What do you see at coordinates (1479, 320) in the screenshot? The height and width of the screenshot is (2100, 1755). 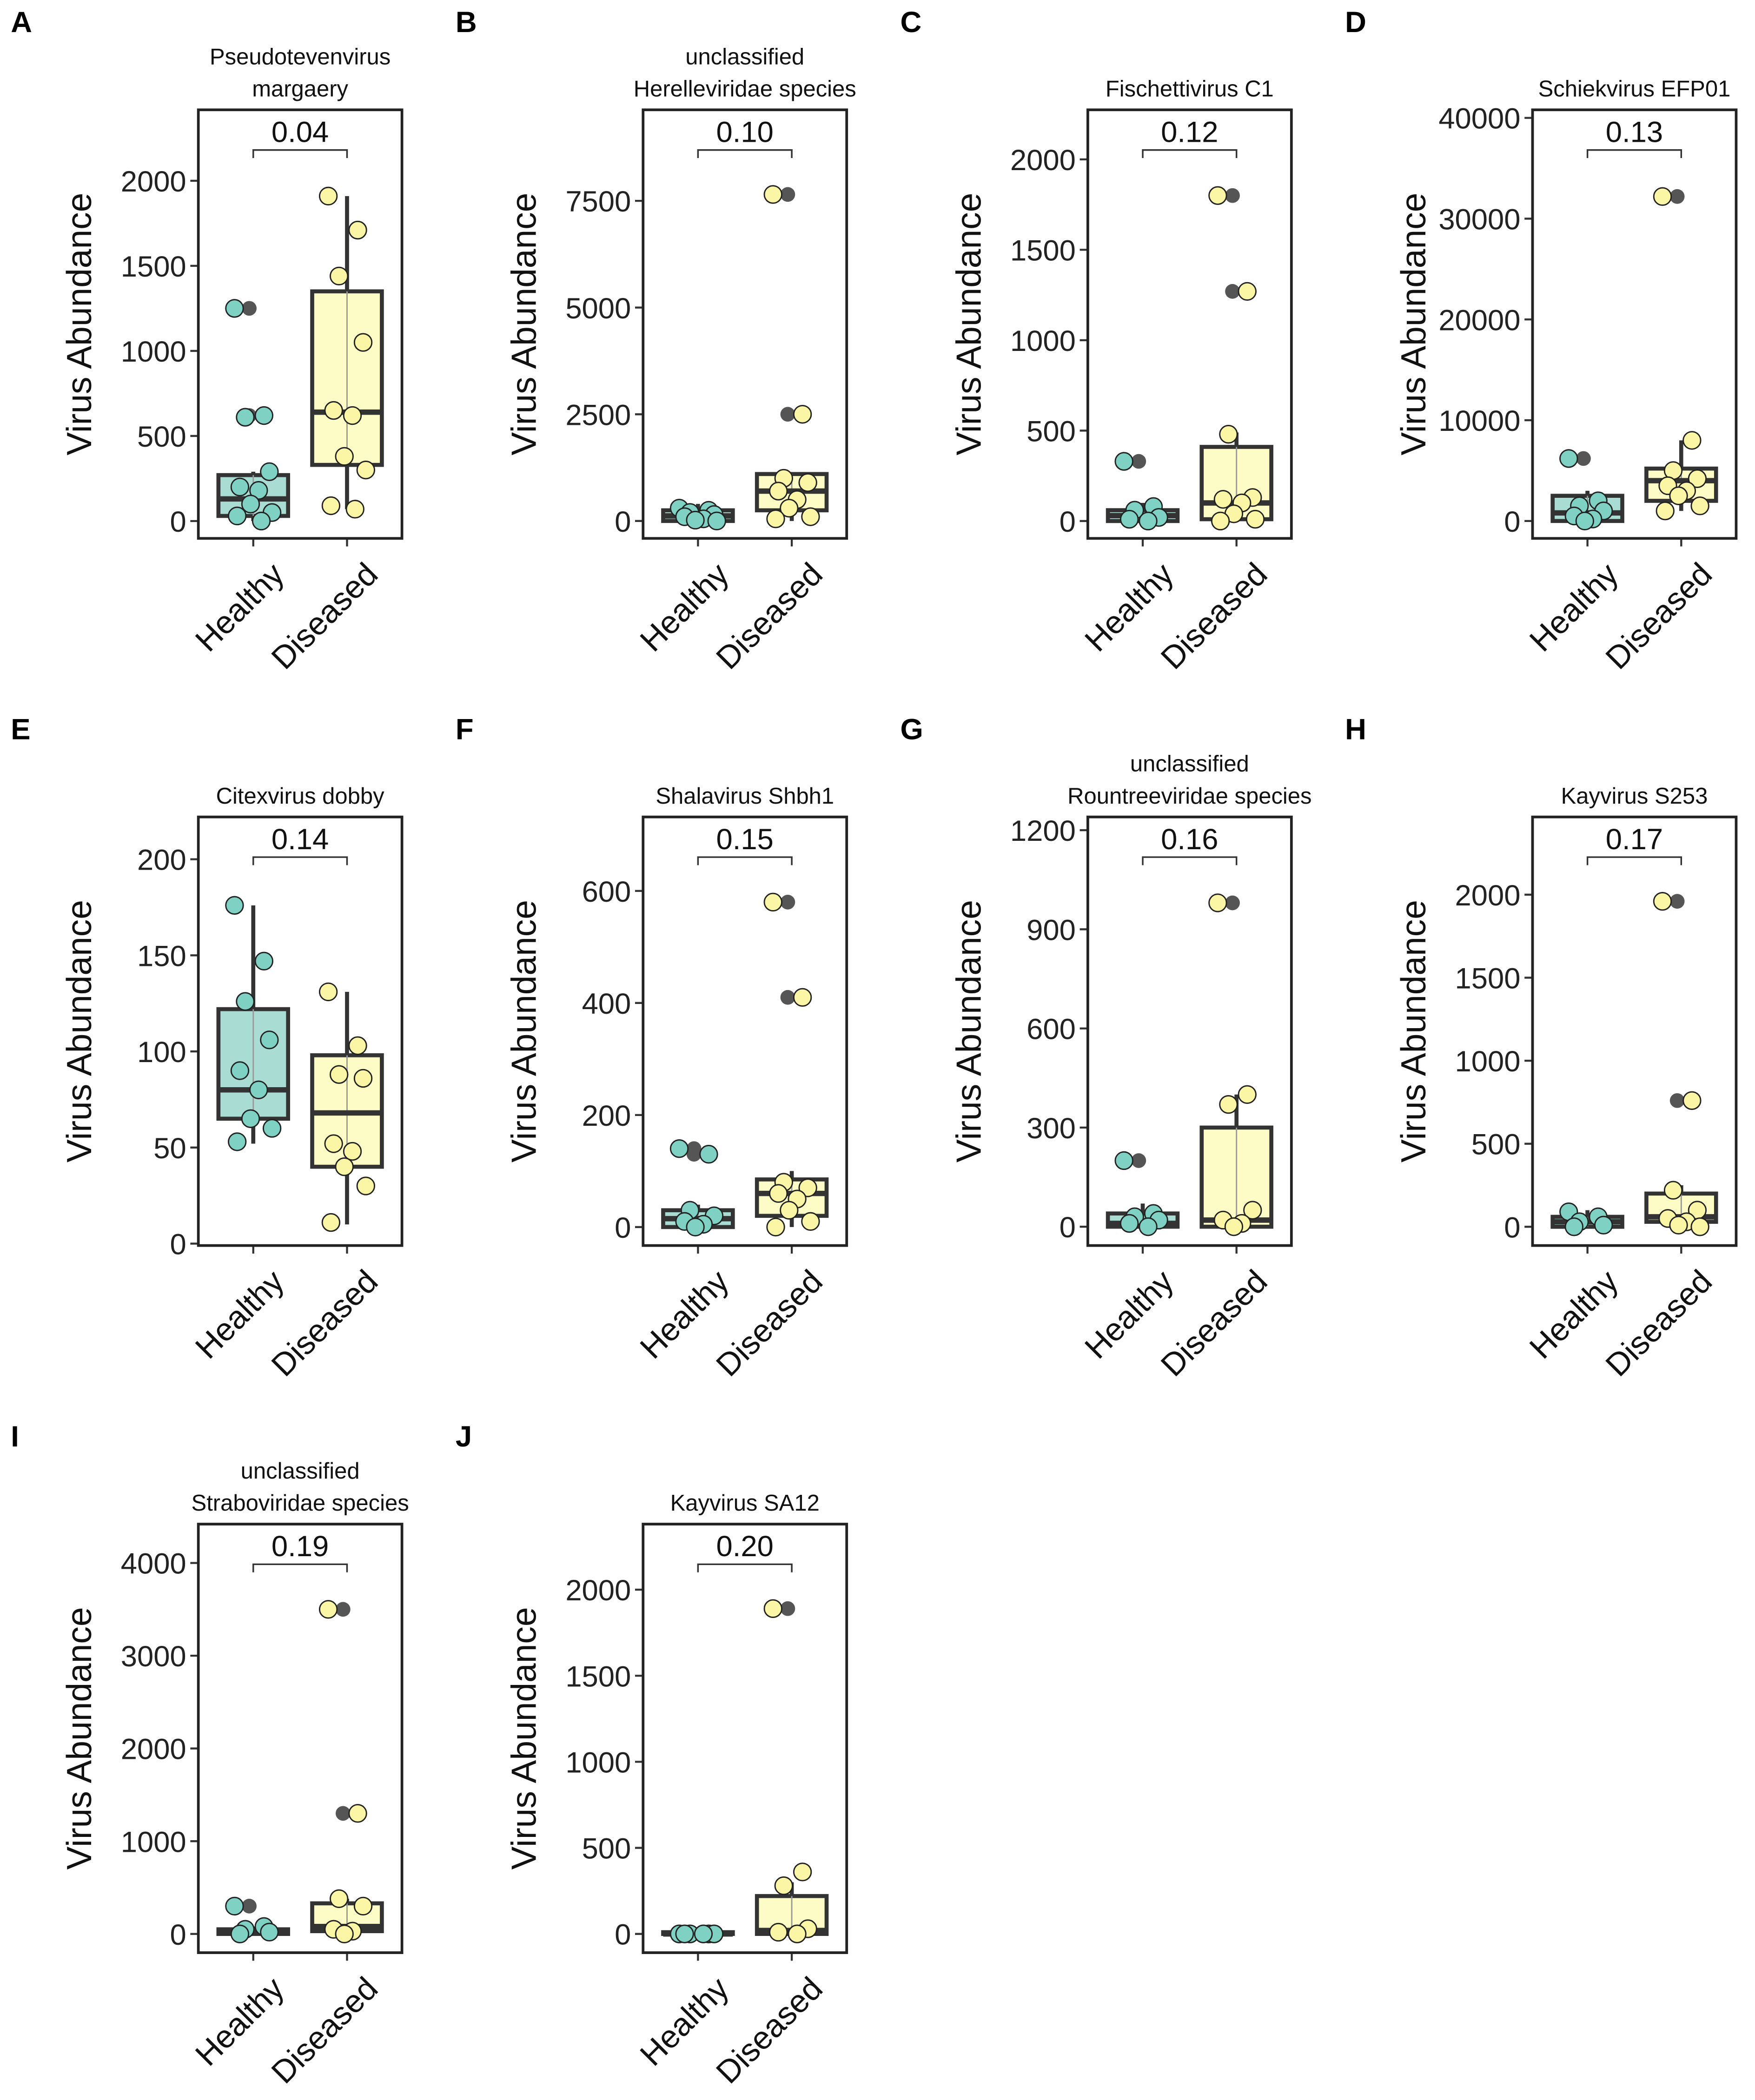 I see `y-tick-label: 20000` at bounding box center [1479, 320].